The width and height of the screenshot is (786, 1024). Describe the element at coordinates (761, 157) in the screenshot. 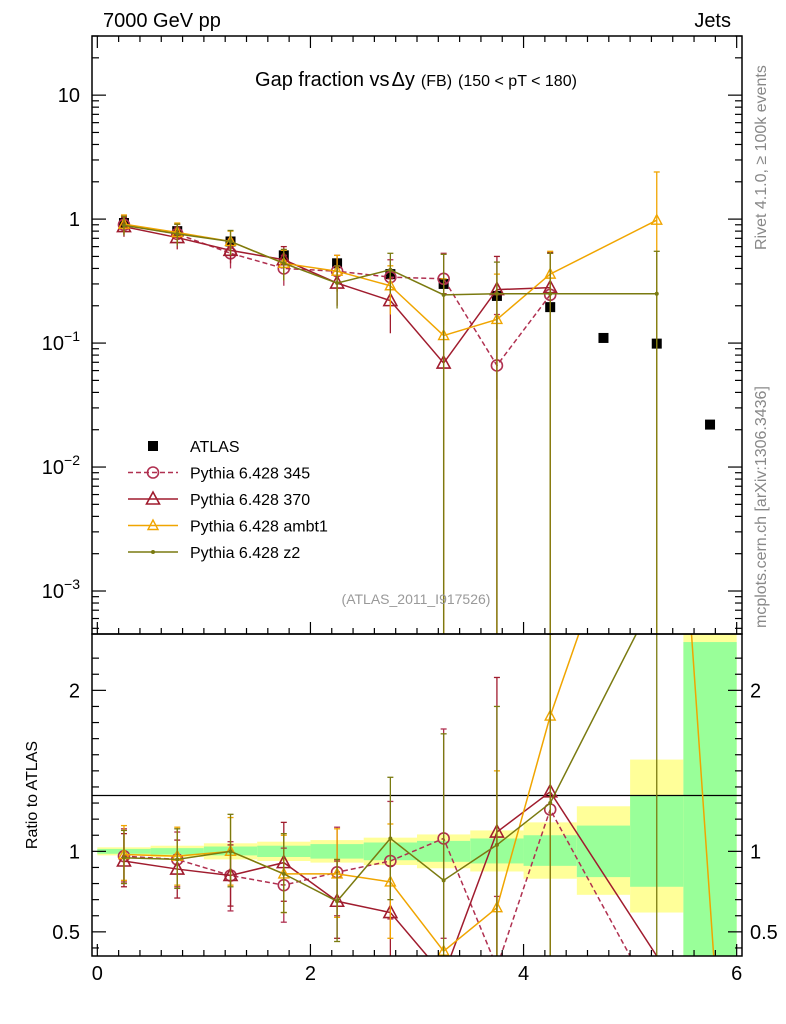

I see `rivet-label: Rivet 4.1.0, ≥ 100k events` at that location.